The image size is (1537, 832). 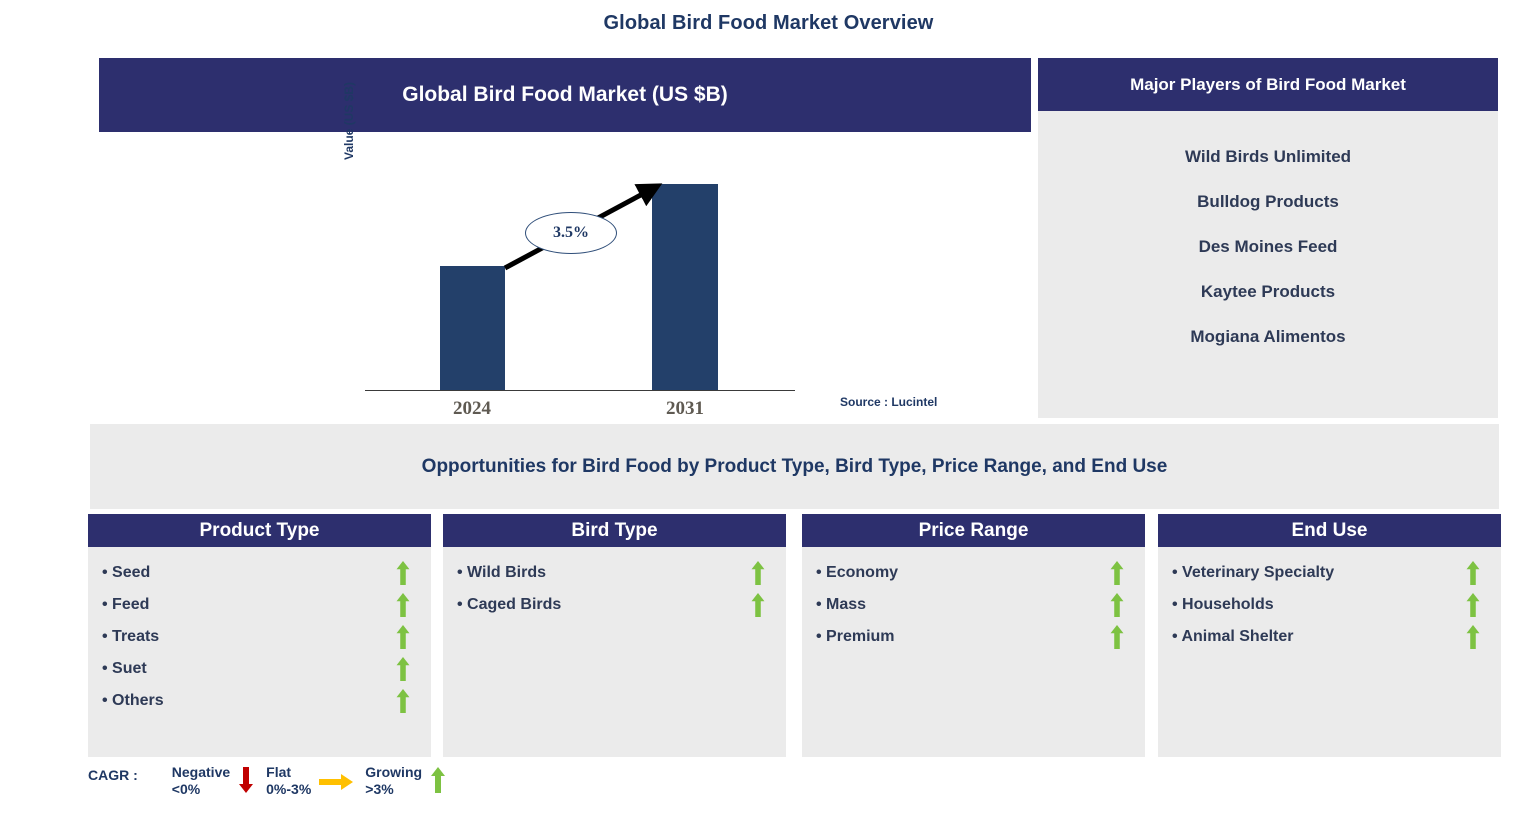 I want to click on category-item-row: • Households, so click(x=1329, y=605).